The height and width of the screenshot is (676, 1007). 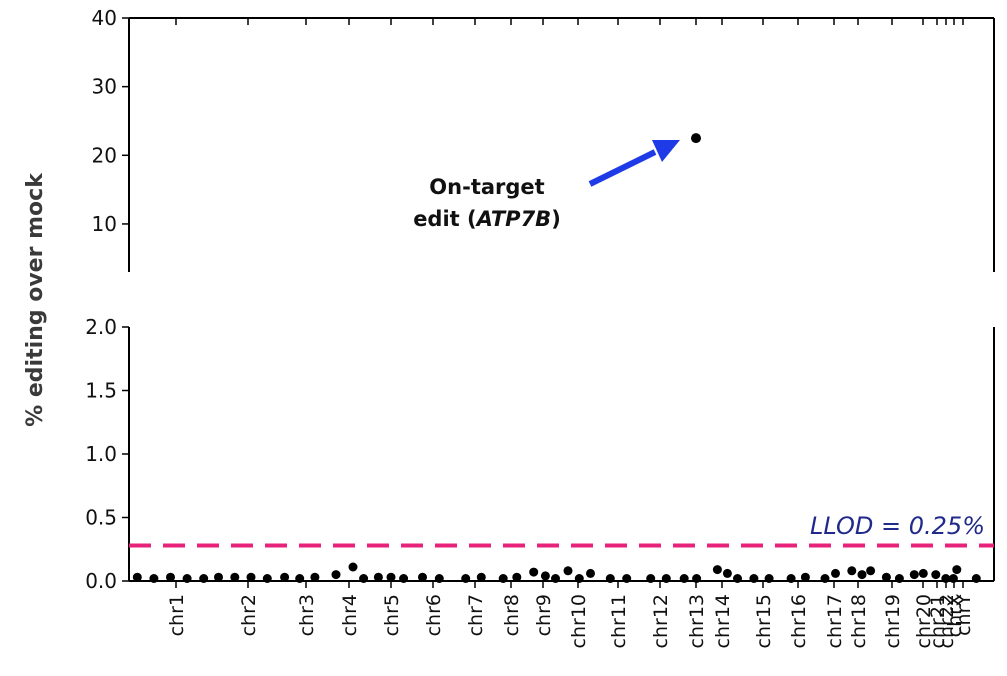 I want to click on xtick-label-chr19: chr19, so click(x=893, y=621).